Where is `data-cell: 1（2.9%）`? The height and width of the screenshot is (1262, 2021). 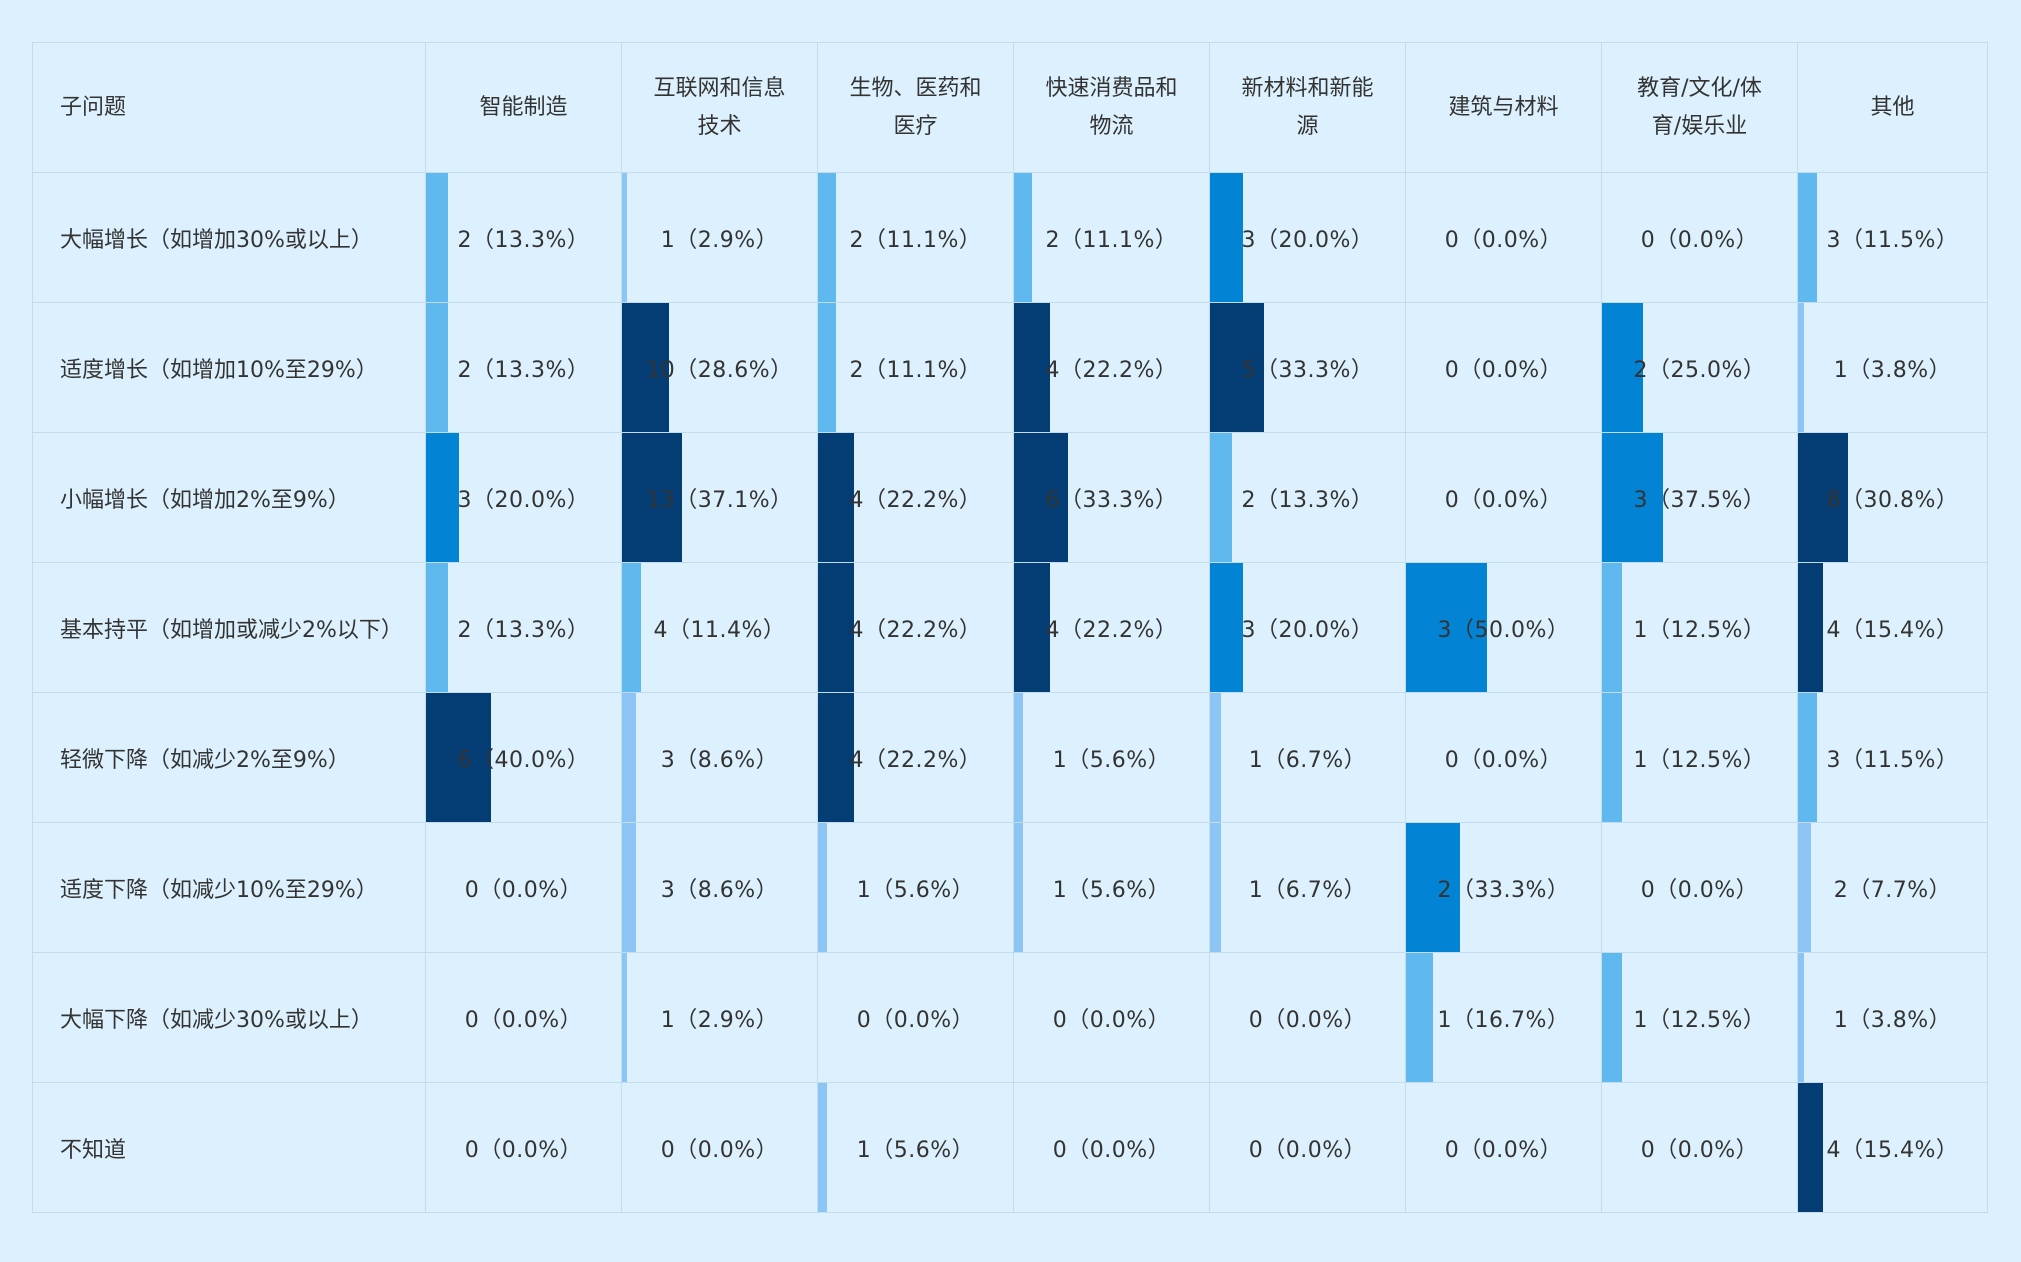
data-cell: 1（2.9%） is located at coordinates (719, 237).